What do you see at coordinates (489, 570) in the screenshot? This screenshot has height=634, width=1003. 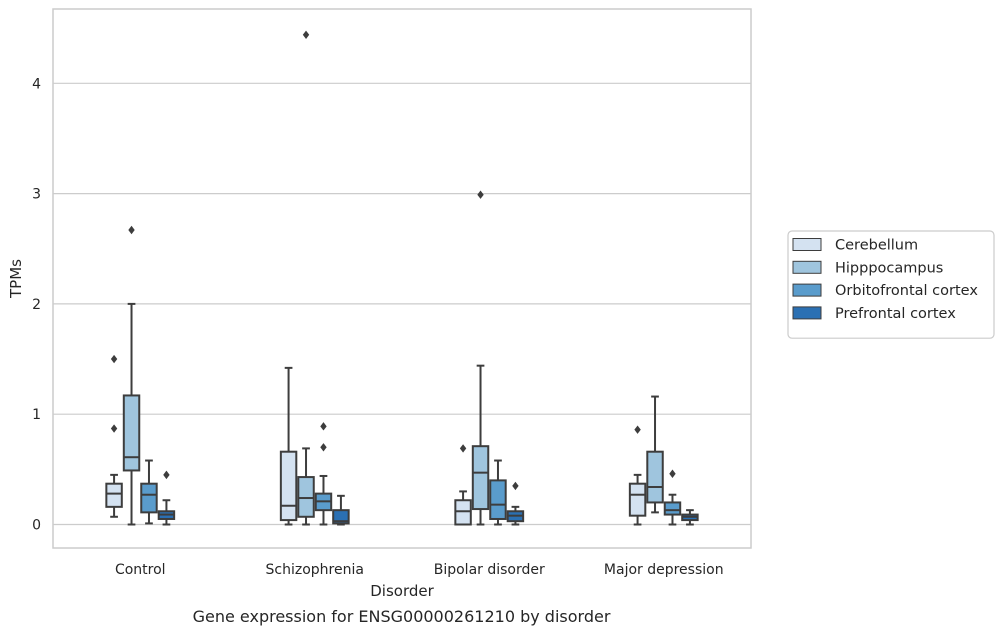 I see `x-tick-label: Bipolar disorder` at bounding box center [489, 570].